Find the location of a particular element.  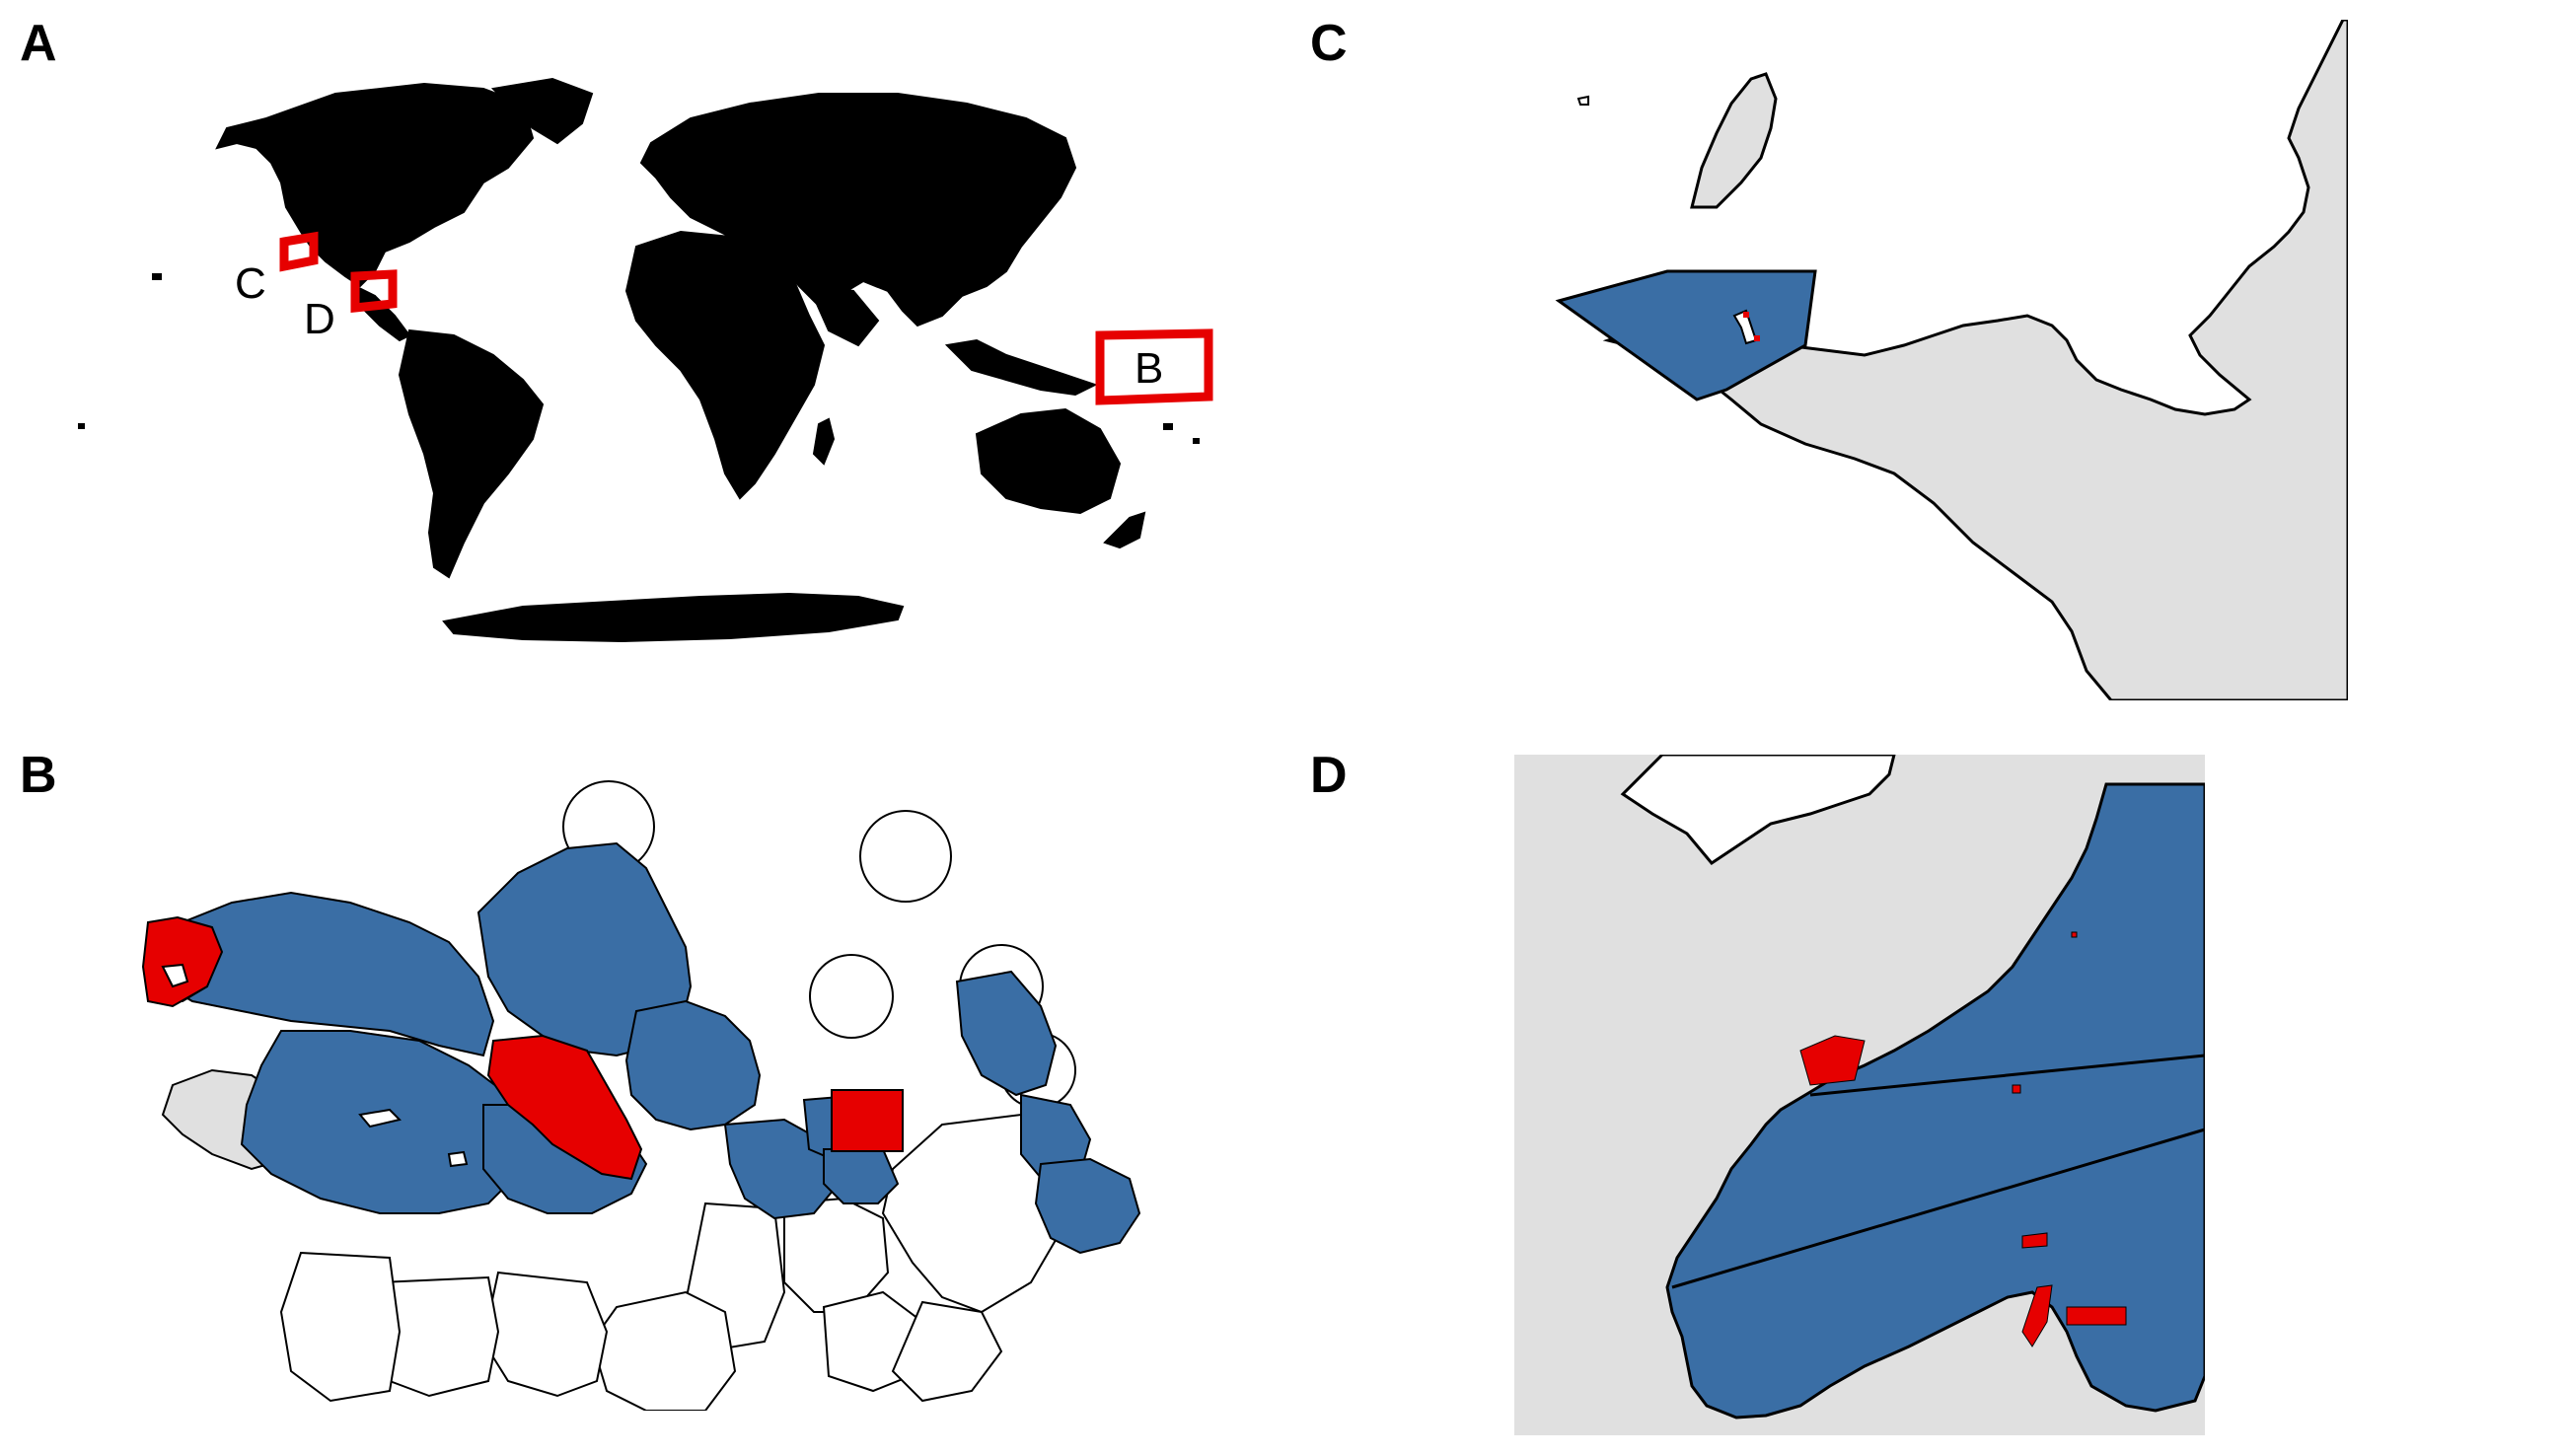

red-patch-d-south is located at coordinates (2096, 1316).